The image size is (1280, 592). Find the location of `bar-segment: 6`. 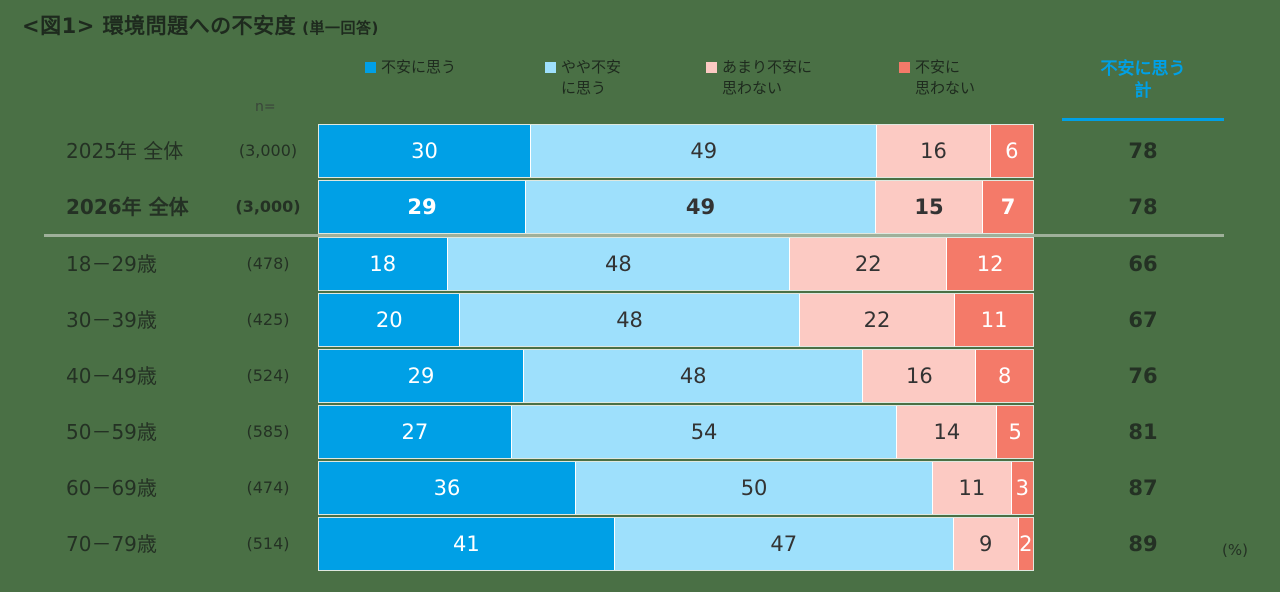

bar-segment: 6 is located at coordinates (1011, 151).